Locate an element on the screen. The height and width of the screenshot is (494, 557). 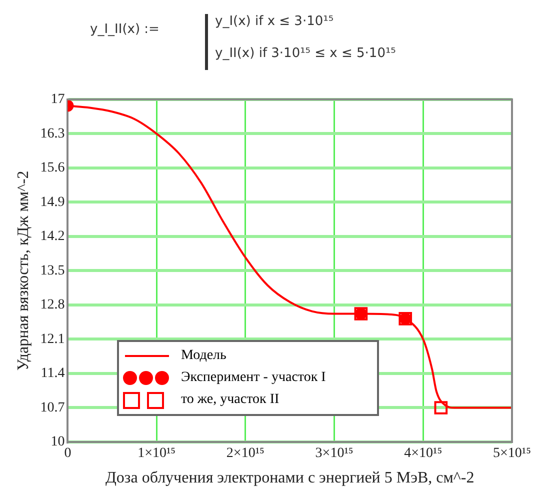
y-tick-label: 14.9 is located at coordinates (52, 202).